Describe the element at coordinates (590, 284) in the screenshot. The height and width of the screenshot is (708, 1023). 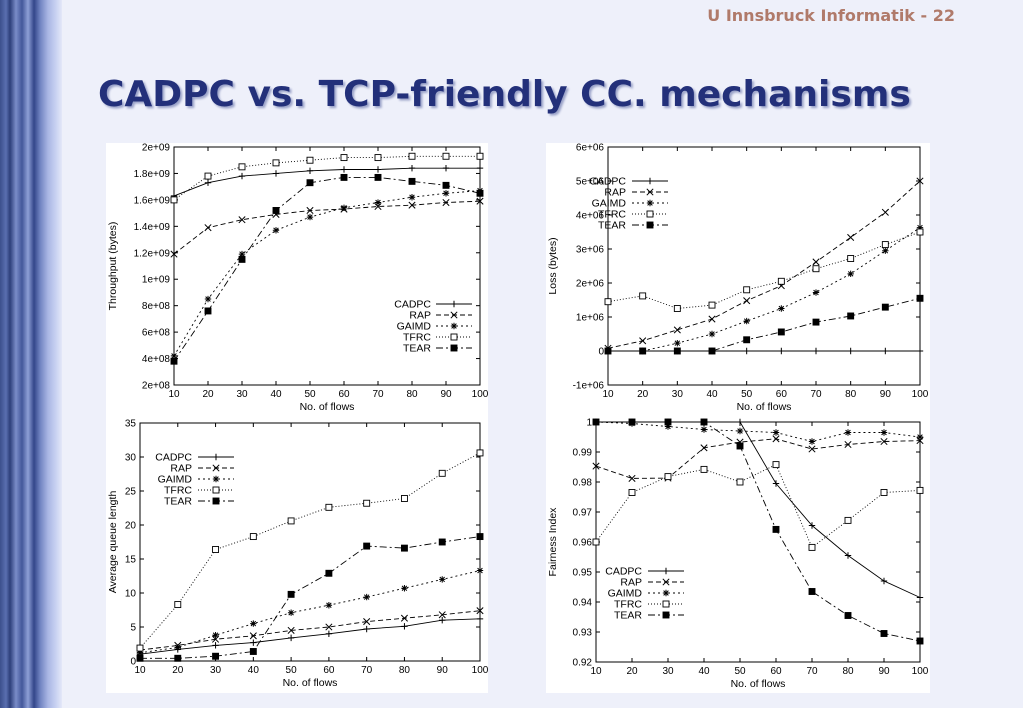
I see `y-tick-label: 2e+06` at that location.